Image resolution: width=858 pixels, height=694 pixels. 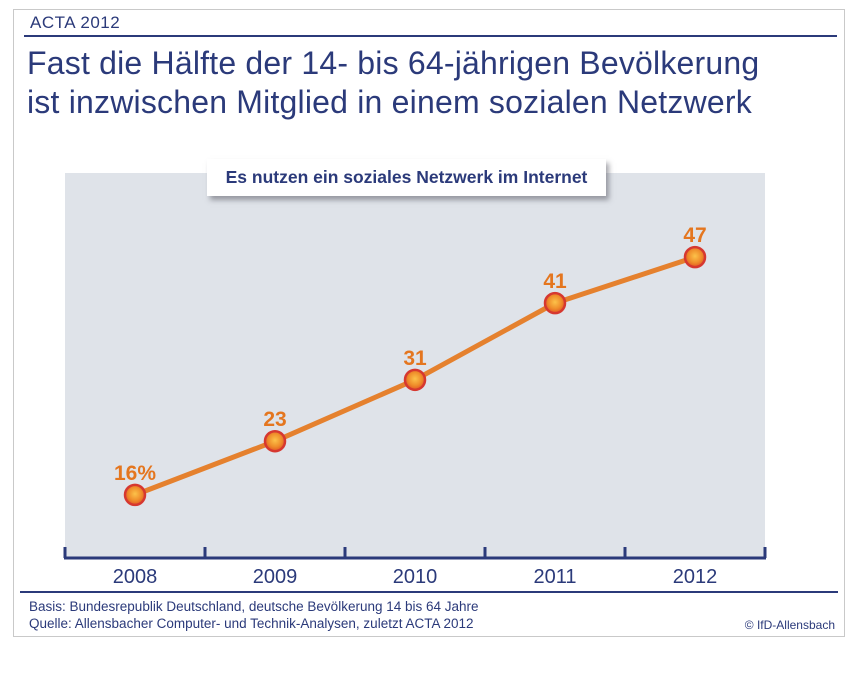 What do you see at coordinates (430, 36) in the screenshot?
I see `header-rule` at bounding box center [430, 36].